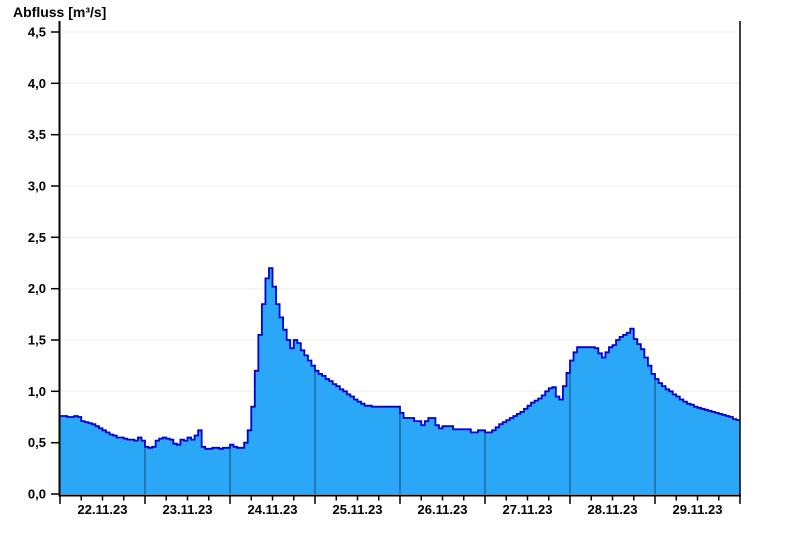 The width and height of the screenshot is (800, 550). What do you see at coordinates (273, 509) in the screenshot?
I see `x-tick-label: 24.11.23` at bounding box center [273, 509].